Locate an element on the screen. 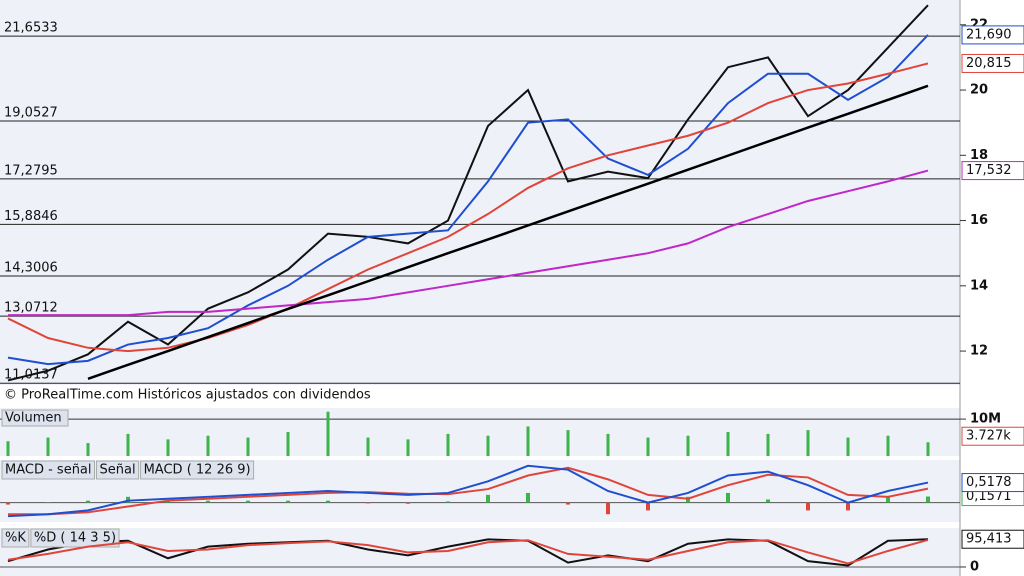 The width and height of the screenshot is (1024, 576). y-tick-label: 12 is located at coordinates (979, 351).